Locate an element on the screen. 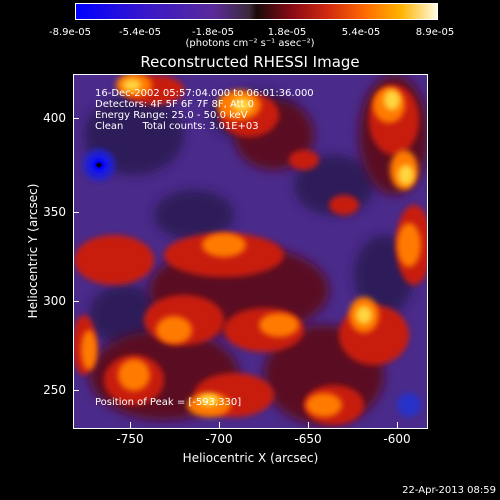  colorbar-unit-label: (photons cm⁻² s⁻¹ asec⁻²) is located at coordinates (250, 43).